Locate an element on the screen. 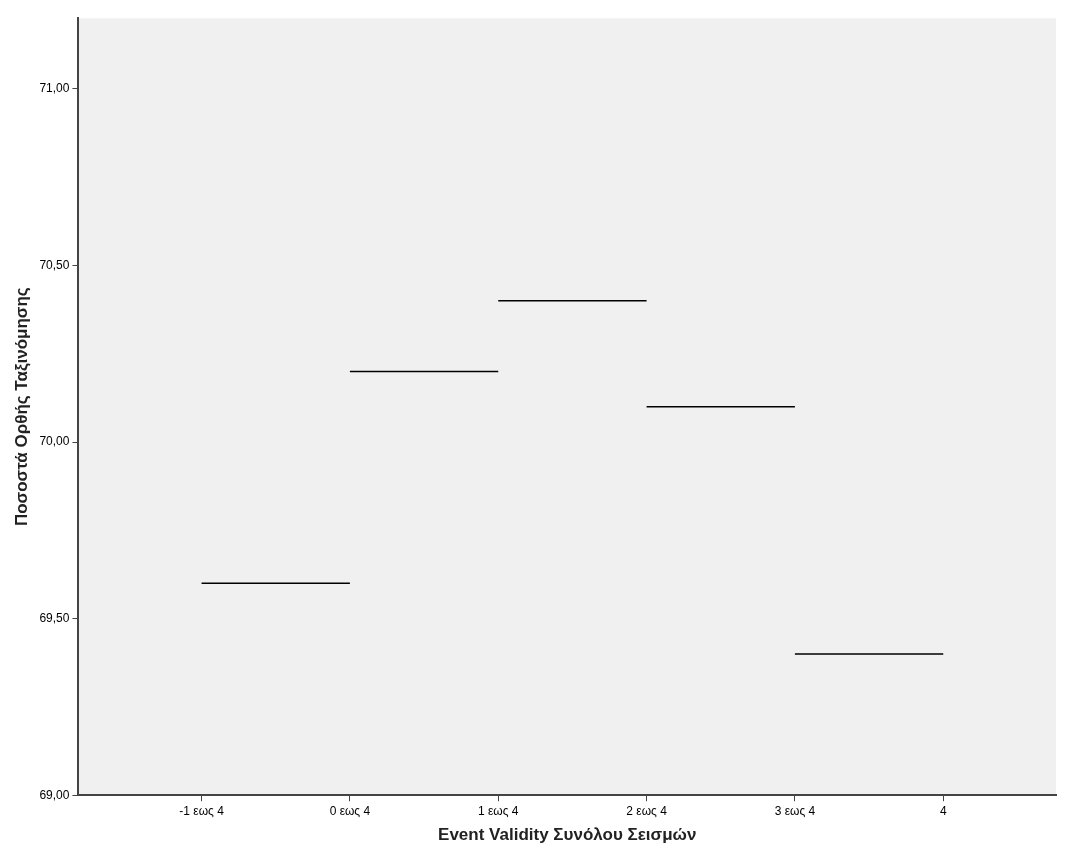  y-tick-label: 70,00 is located at coordinates (54, 441).